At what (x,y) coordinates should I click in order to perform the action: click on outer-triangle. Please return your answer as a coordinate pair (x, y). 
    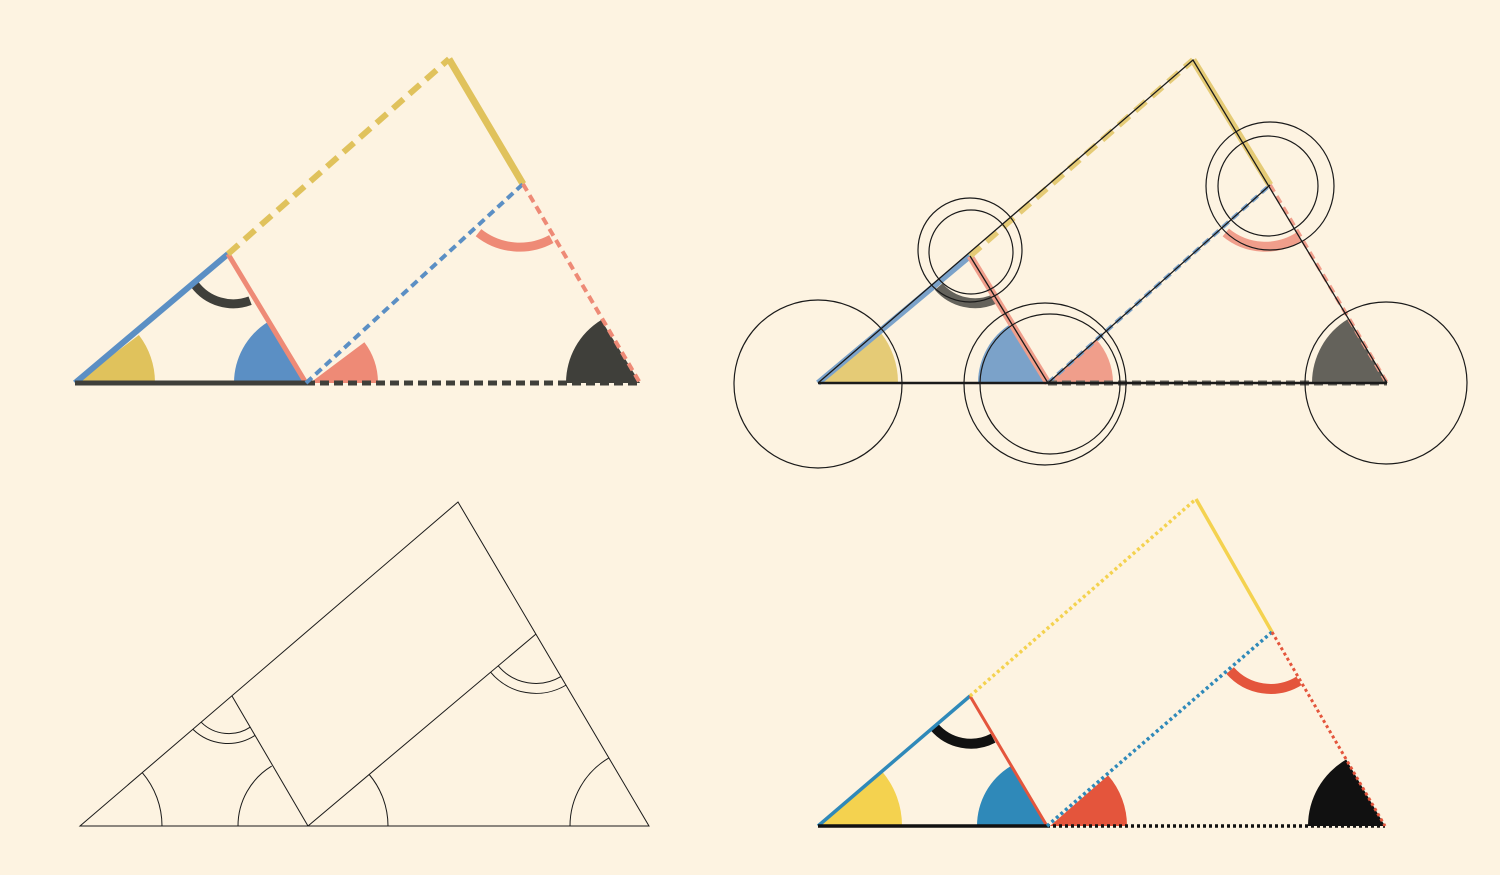
    Looking at the image, I should click on (364, 664).